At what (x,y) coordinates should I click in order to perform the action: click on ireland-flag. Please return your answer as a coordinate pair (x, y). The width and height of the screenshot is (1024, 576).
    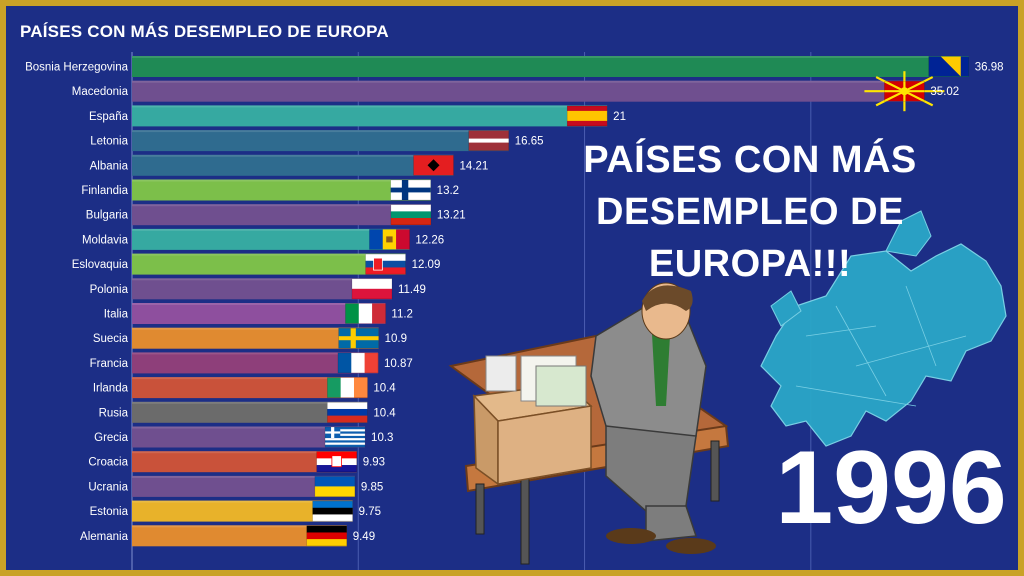
    Looking at the image, I should click on (347, 387).